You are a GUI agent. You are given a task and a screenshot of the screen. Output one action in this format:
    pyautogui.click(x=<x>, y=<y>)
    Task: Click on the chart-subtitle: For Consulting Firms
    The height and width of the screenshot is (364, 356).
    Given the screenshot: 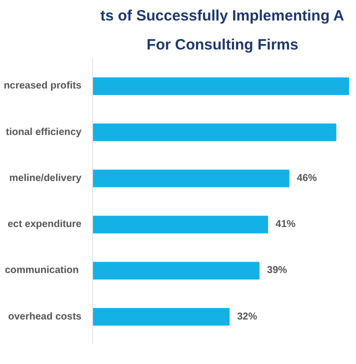 What is the action you would take?
    pyautogui.click(x=222, y=45)
    